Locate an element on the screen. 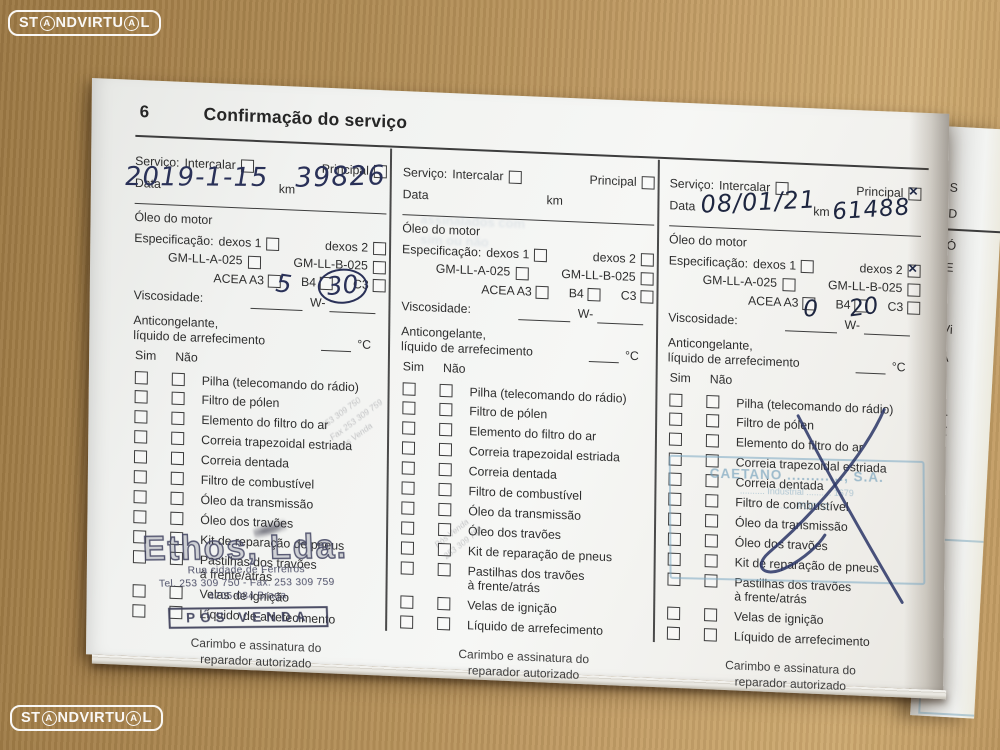 The image size is (1000, 750). checklist-row: Pastilhas dos travões à frente/atrás is located at coordinates (525, 580).